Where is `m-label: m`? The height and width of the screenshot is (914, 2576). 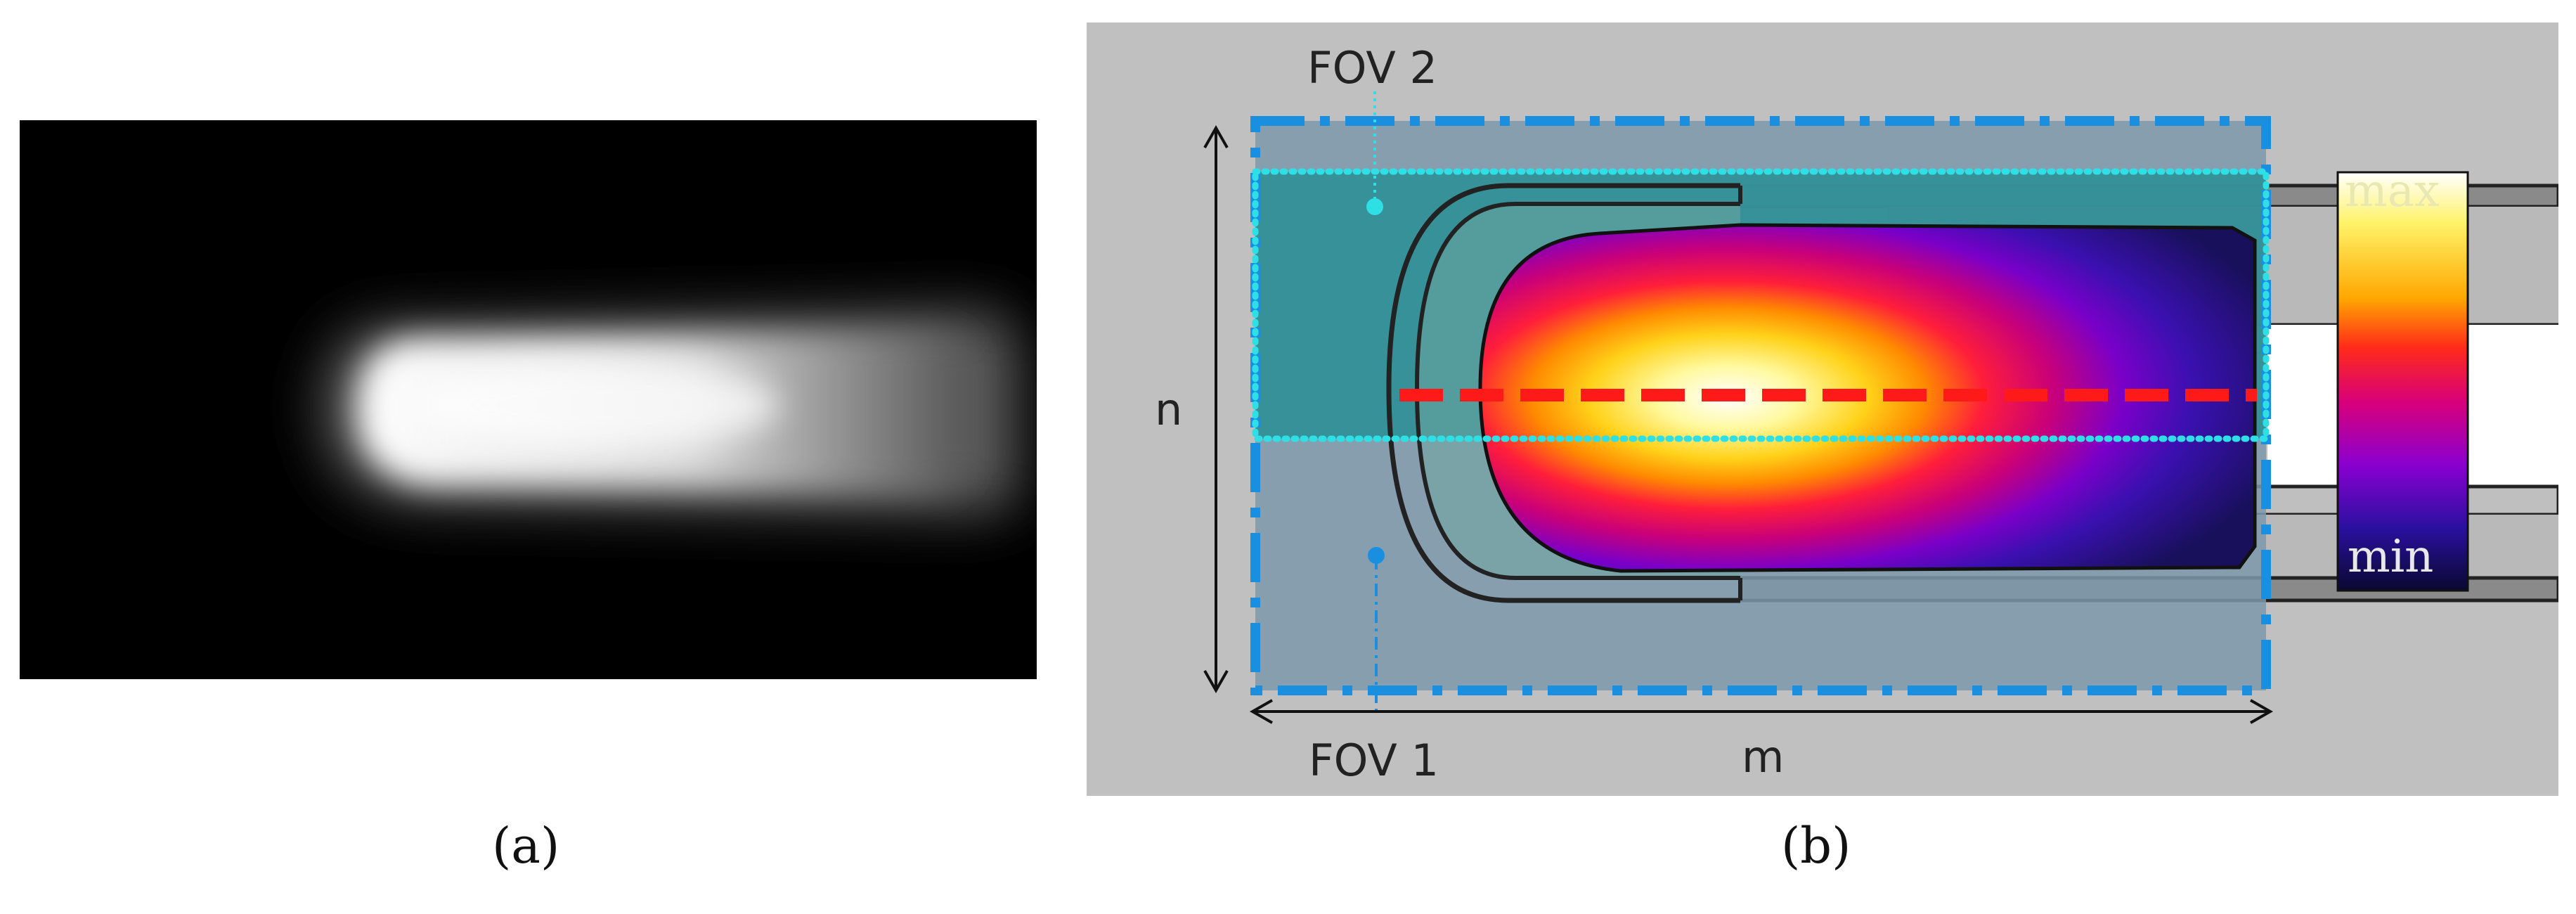 m-label: m is located at coordinates (1763, 757).